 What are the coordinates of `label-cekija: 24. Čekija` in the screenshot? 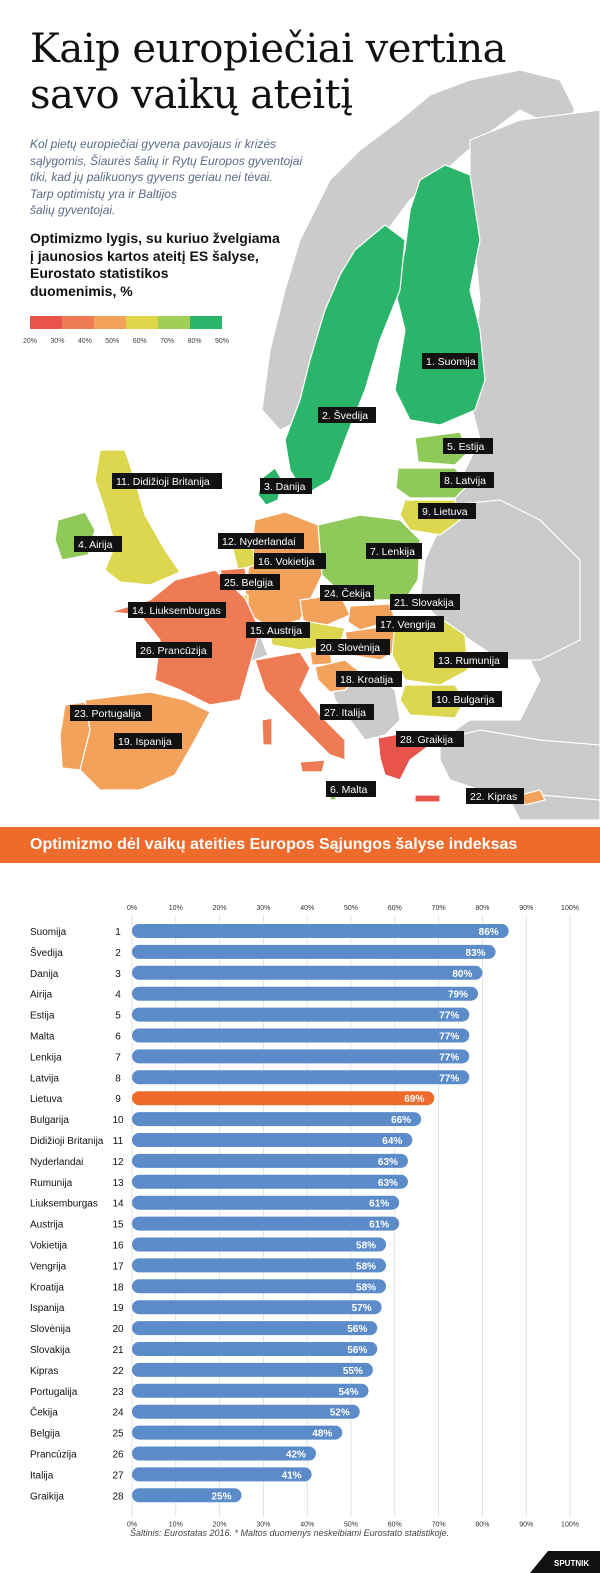 It's located at (347, 593).